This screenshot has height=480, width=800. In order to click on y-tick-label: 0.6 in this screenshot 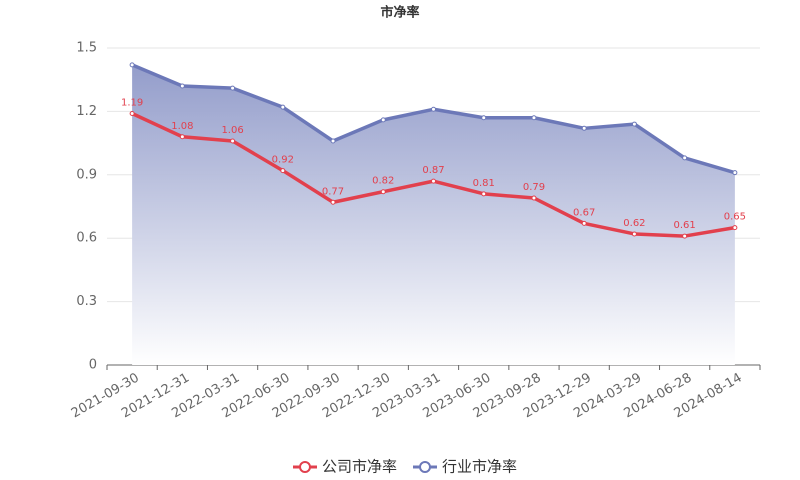, I will do `click(86, 238)`.